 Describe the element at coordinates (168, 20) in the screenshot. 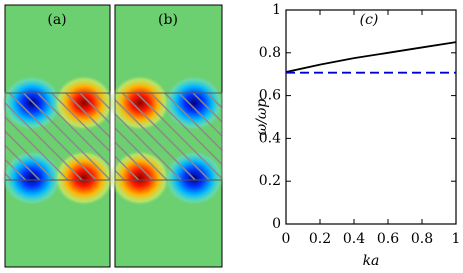

I see `panel-label: (b)` at that location.